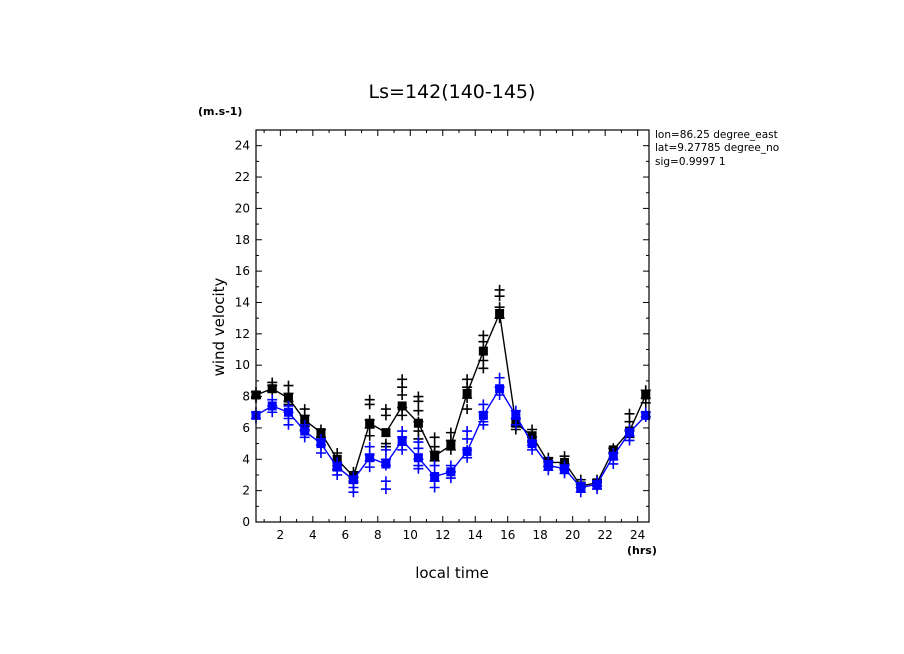 This screenshot has height=654, width=904. I want to click on y-unit-label: (m.s-1), so click(220, 111).